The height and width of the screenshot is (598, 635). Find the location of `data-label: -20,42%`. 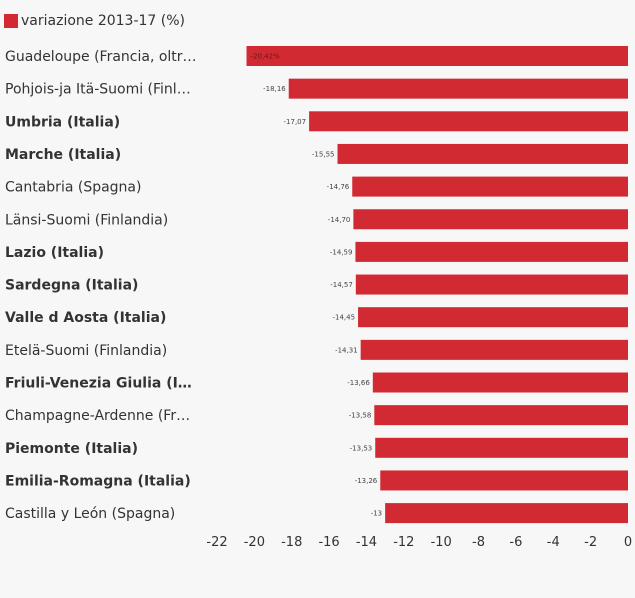

data-label: -20,42% is located at coordinates (266, 57).